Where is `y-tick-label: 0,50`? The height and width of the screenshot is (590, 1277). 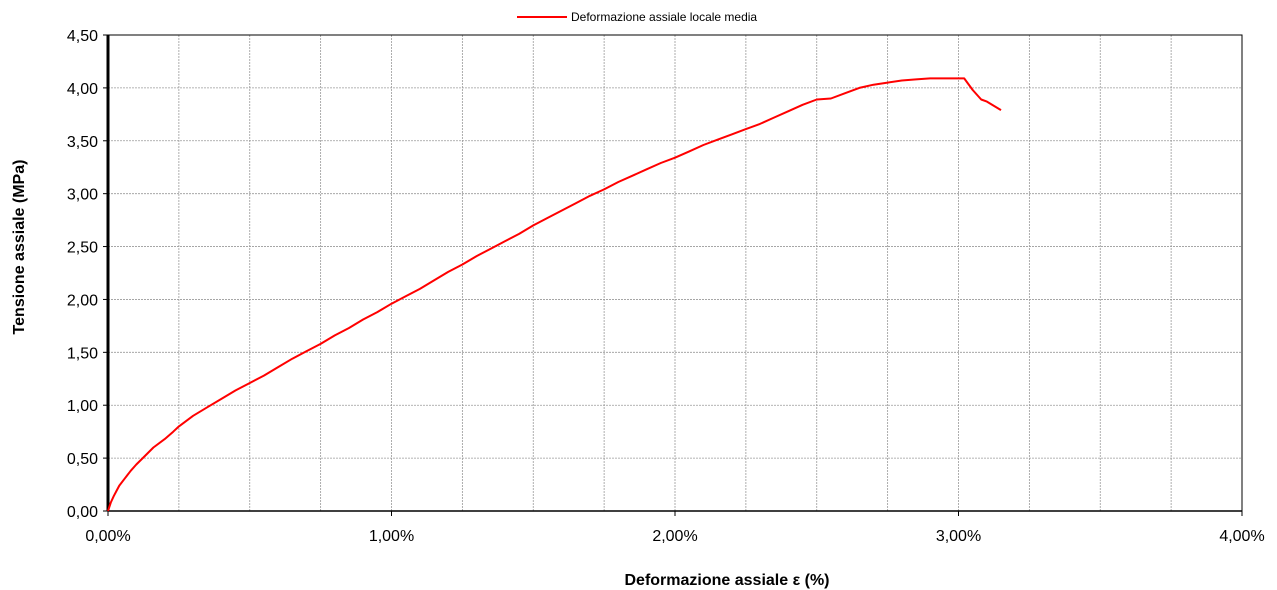
y-tick-label: 0,50 is located at coordinates (82, 459).